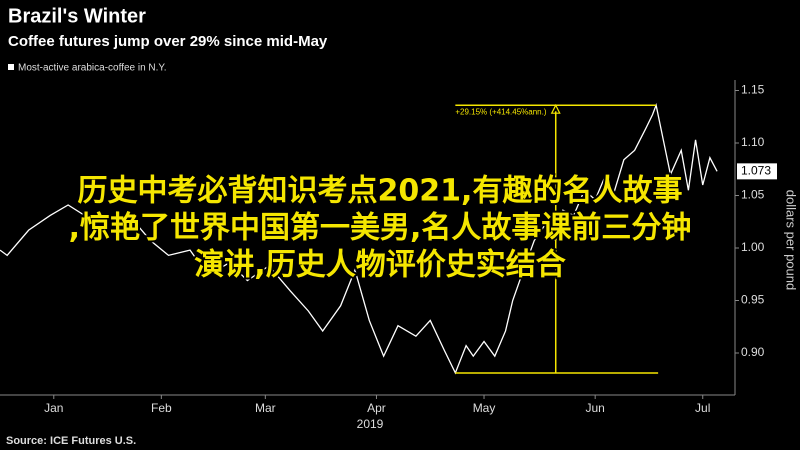 This screenshot has height=450, width=800. I want to click on chart-title: Brazil's Winter, so click(77, 16).